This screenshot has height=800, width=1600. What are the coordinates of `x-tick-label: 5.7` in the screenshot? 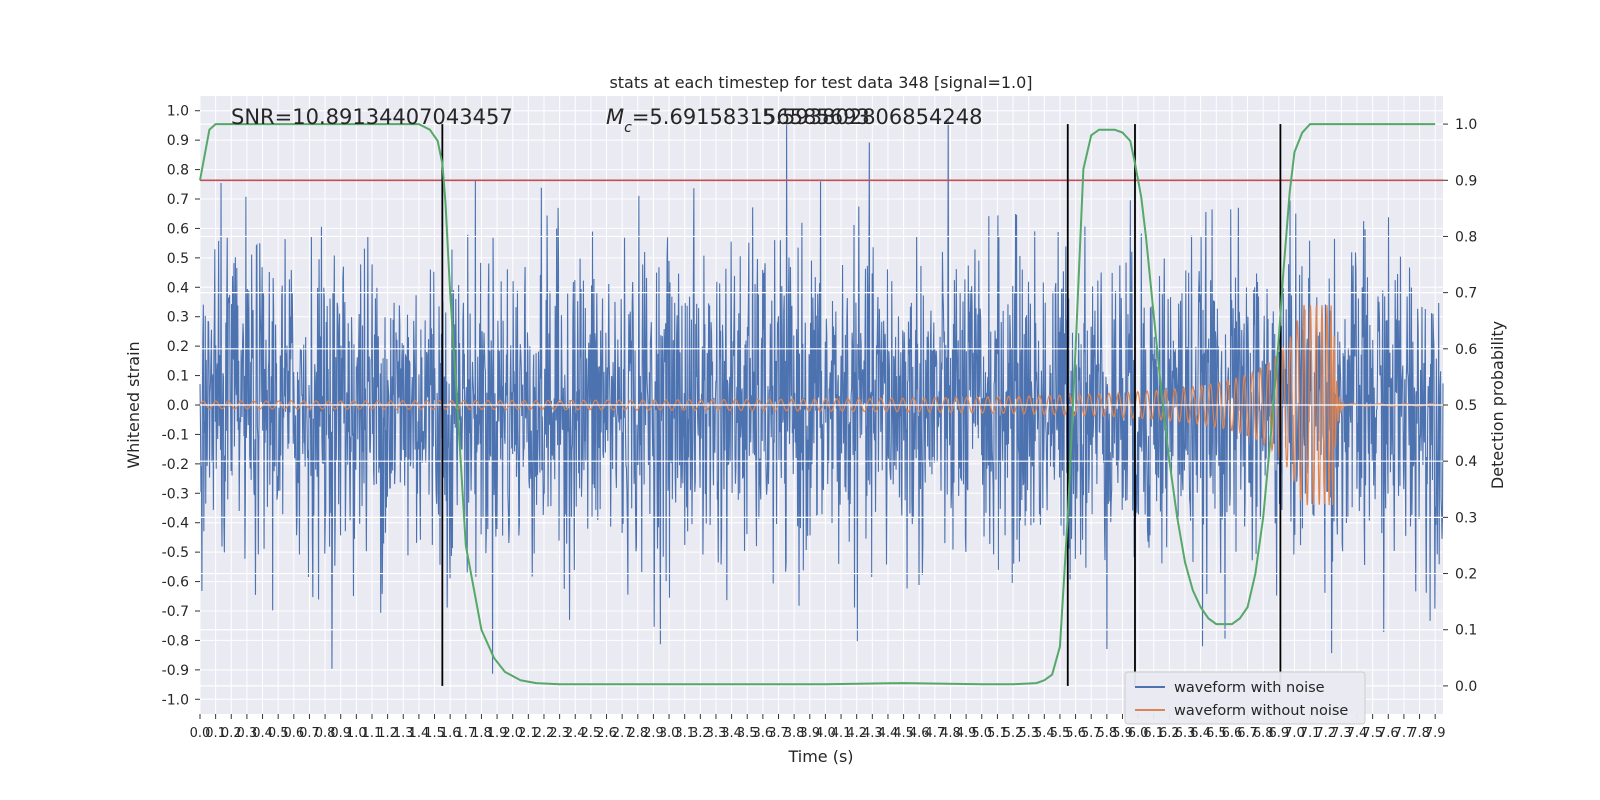 It's located at (1091, 733).